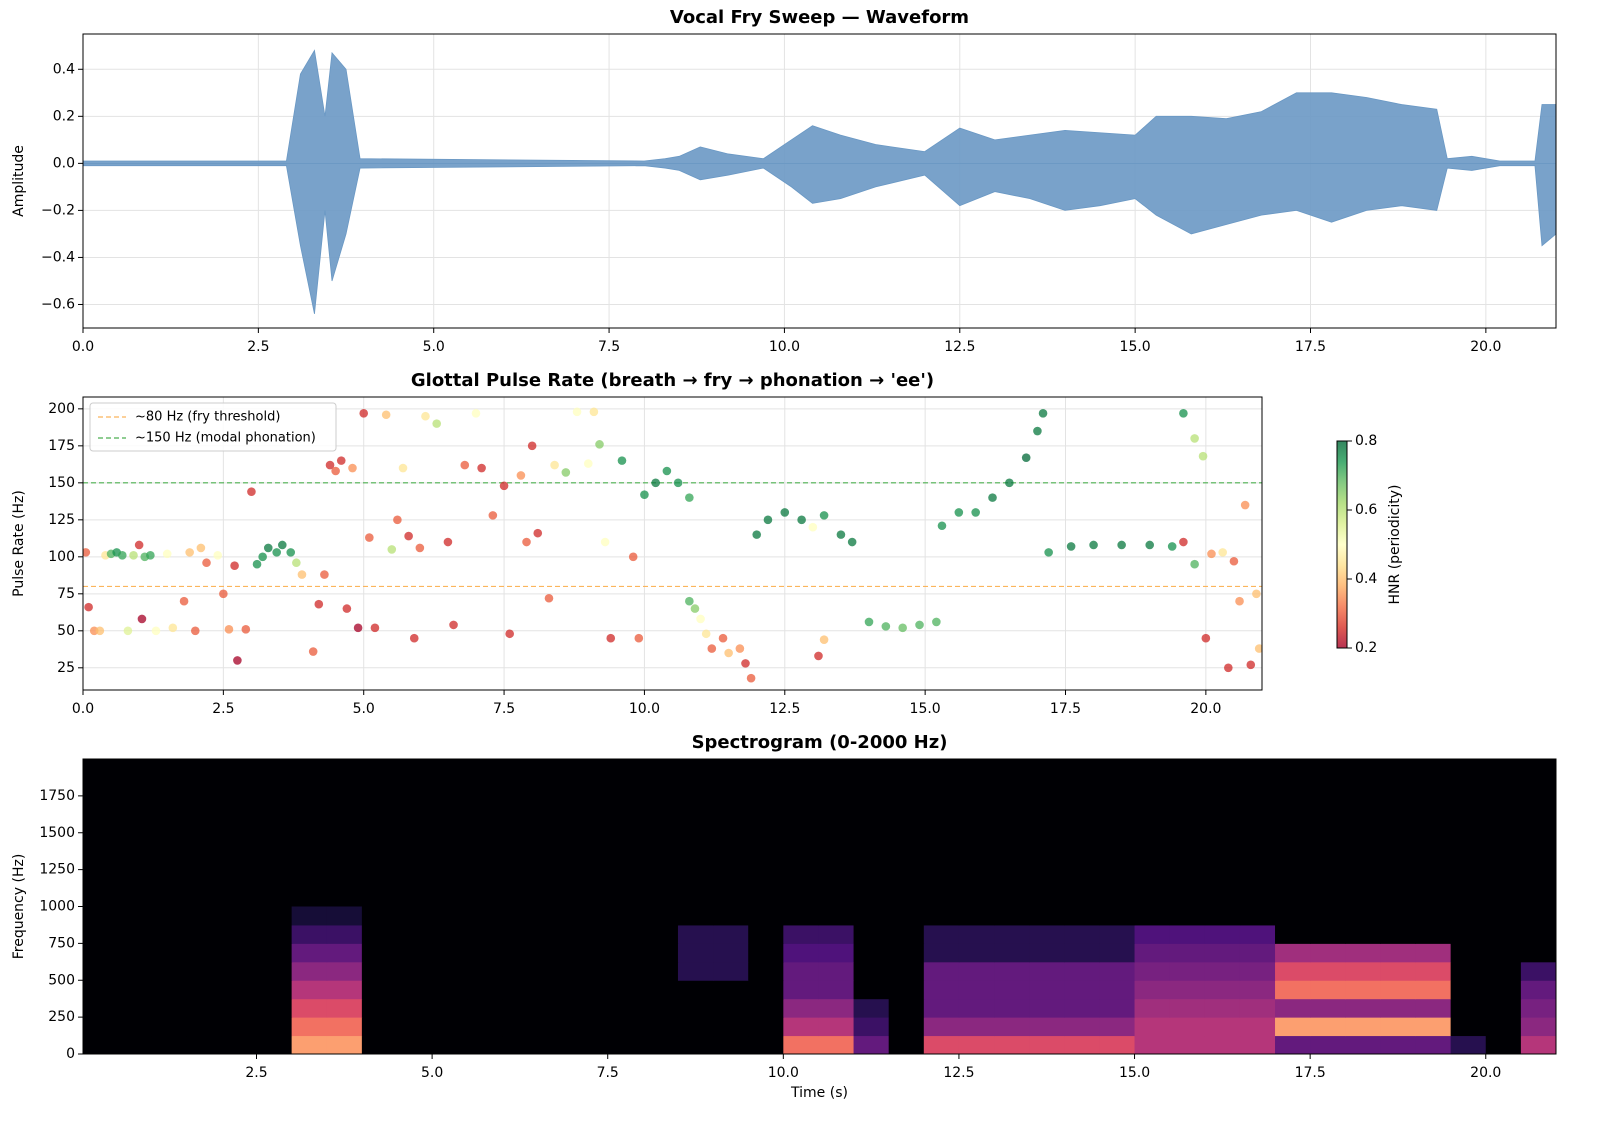  Describe the element at coordinates (819, 1093) in the screenshot. I see `x-axis-label: Time (s)` at that location.